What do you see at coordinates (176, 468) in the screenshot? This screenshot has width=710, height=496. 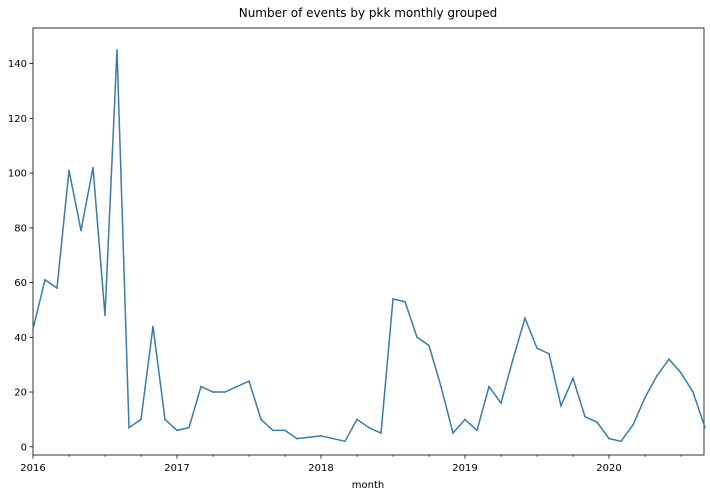 I see `x-tick-label: 2017` at bounding box center [176, 468].